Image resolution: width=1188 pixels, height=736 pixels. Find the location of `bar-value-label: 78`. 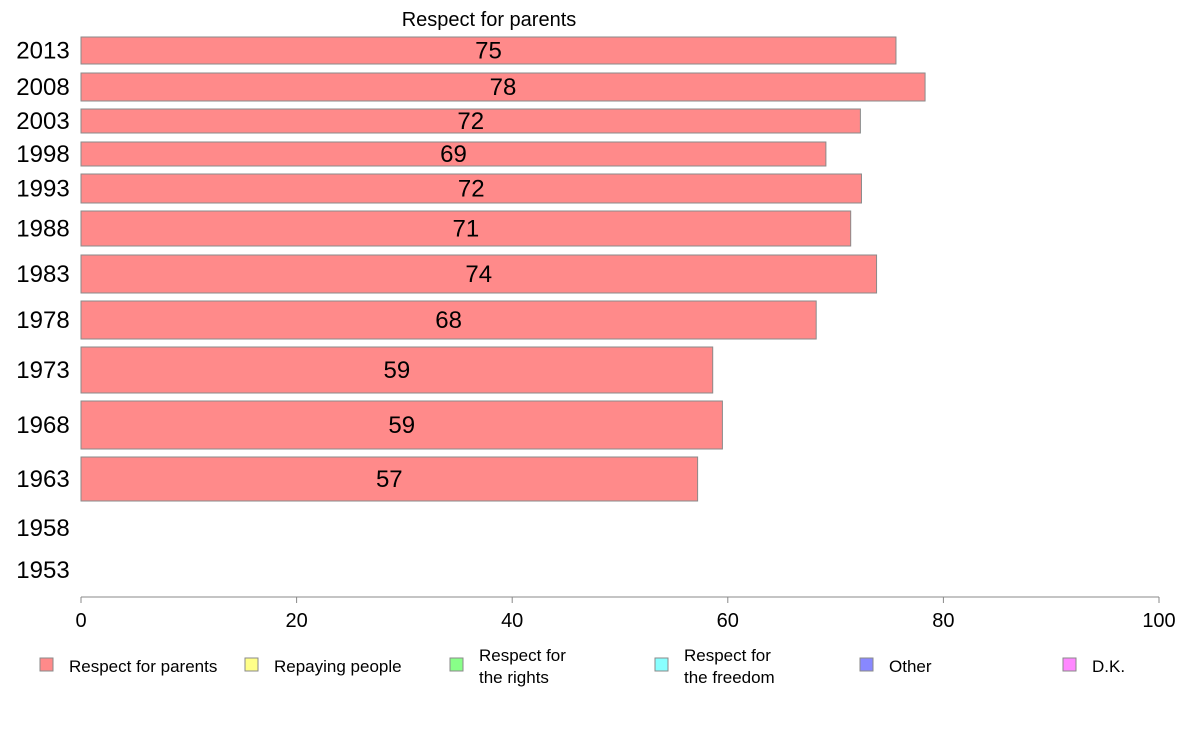

bar-value-label: 78 is located at coordinates (503, 87).